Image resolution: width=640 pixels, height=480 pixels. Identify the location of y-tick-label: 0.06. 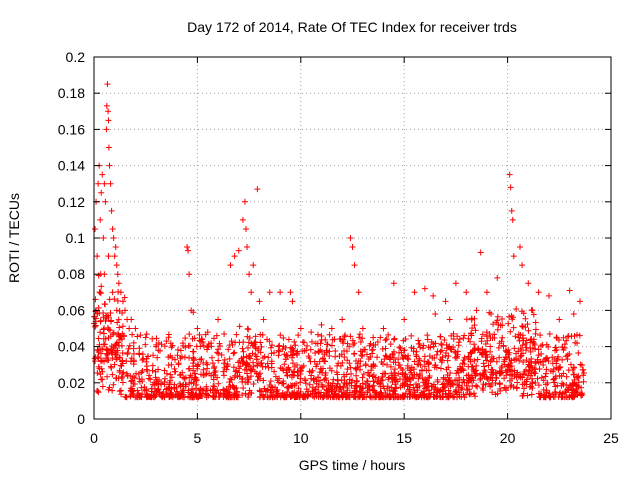
(71, 310).